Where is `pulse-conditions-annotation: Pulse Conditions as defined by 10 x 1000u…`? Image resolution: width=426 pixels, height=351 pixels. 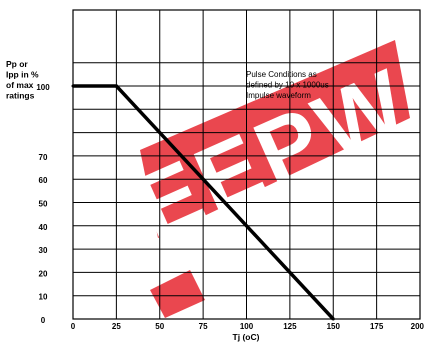 pulse-conditions-annotation: Pulse Conditions as defined by 10 x 1000u… is located at coordinates (287, 85).